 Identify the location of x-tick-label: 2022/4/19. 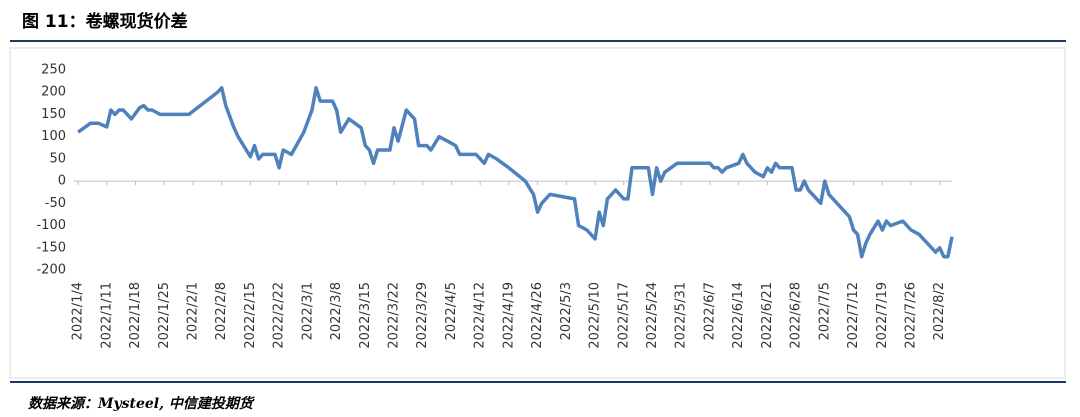
(508, 315).